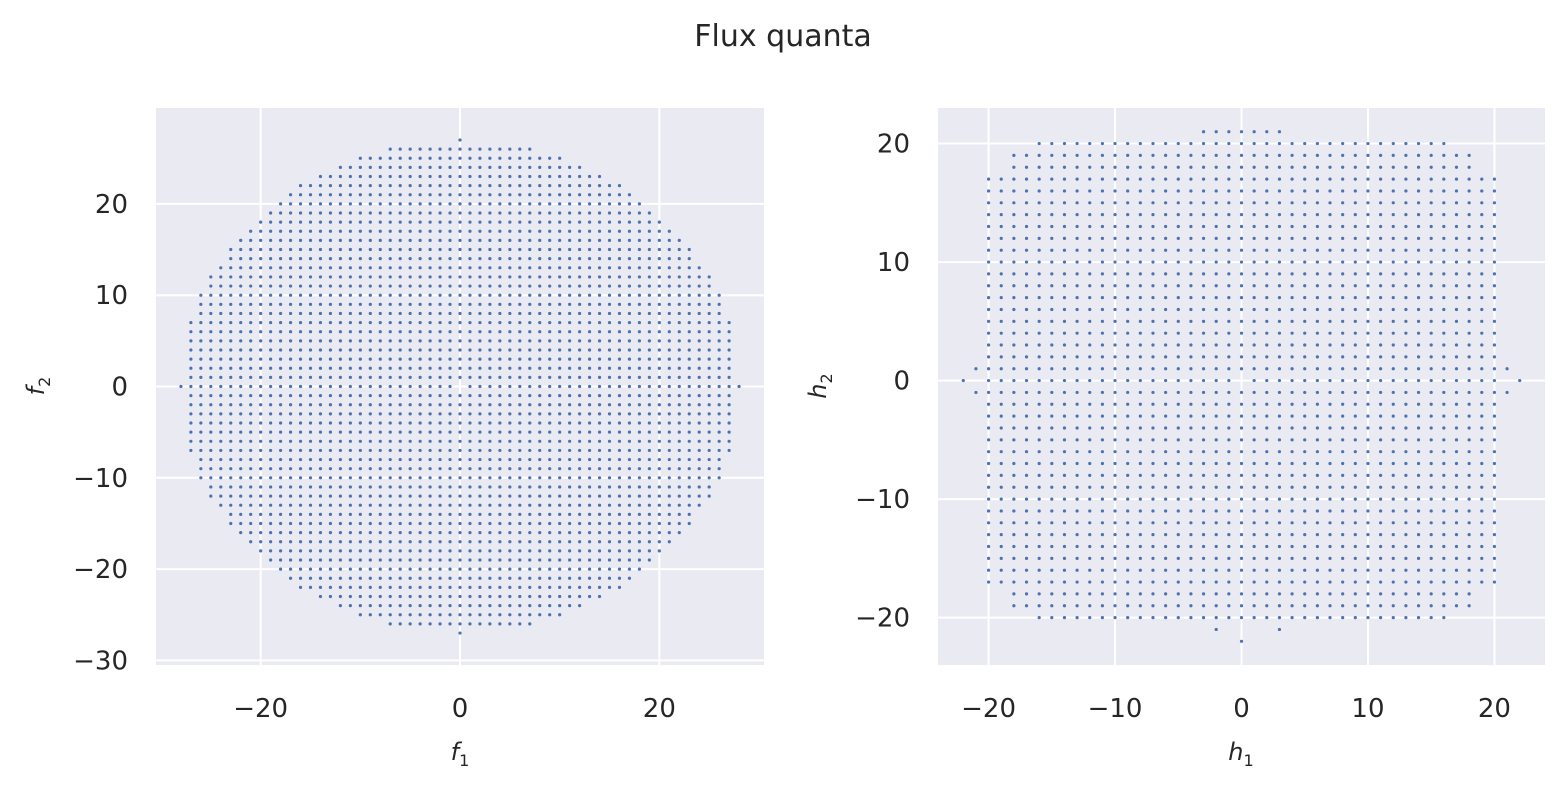 This screenshot has height=785, width=1567. I want to click on right-plot-x-tick-label: 20, so click(1494, 709).